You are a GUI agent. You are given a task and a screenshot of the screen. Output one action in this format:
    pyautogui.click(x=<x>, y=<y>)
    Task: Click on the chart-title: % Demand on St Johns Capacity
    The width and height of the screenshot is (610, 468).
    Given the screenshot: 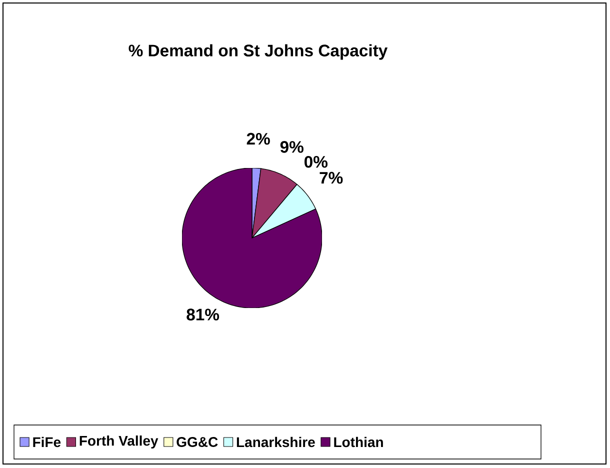 What is the action you would take?
    pyautogui.click(x=258, y=52)
    